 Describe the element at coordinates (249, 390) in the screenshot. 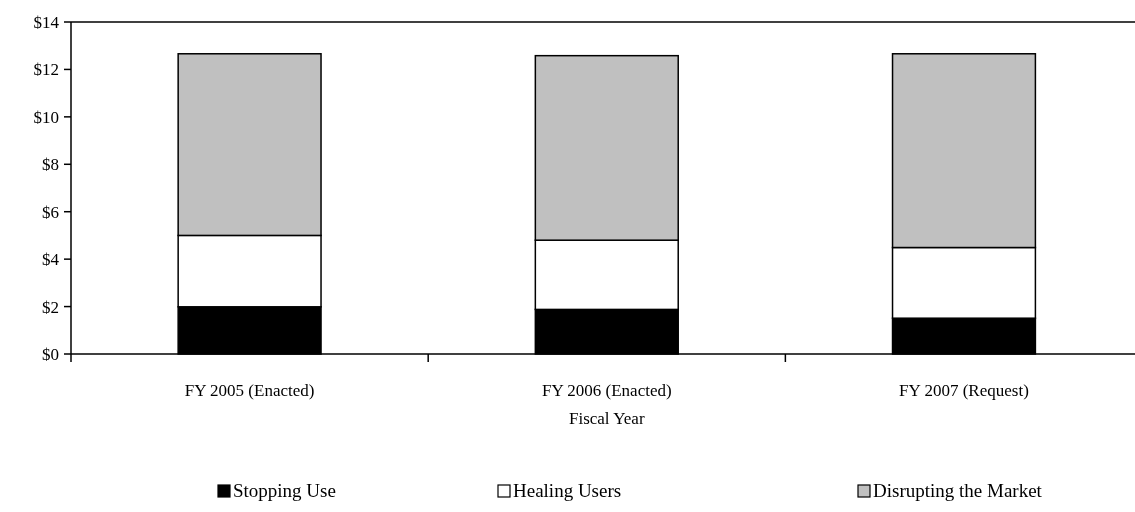

I see `x-tick-label: FY 2005 (Enacted)` at that location.